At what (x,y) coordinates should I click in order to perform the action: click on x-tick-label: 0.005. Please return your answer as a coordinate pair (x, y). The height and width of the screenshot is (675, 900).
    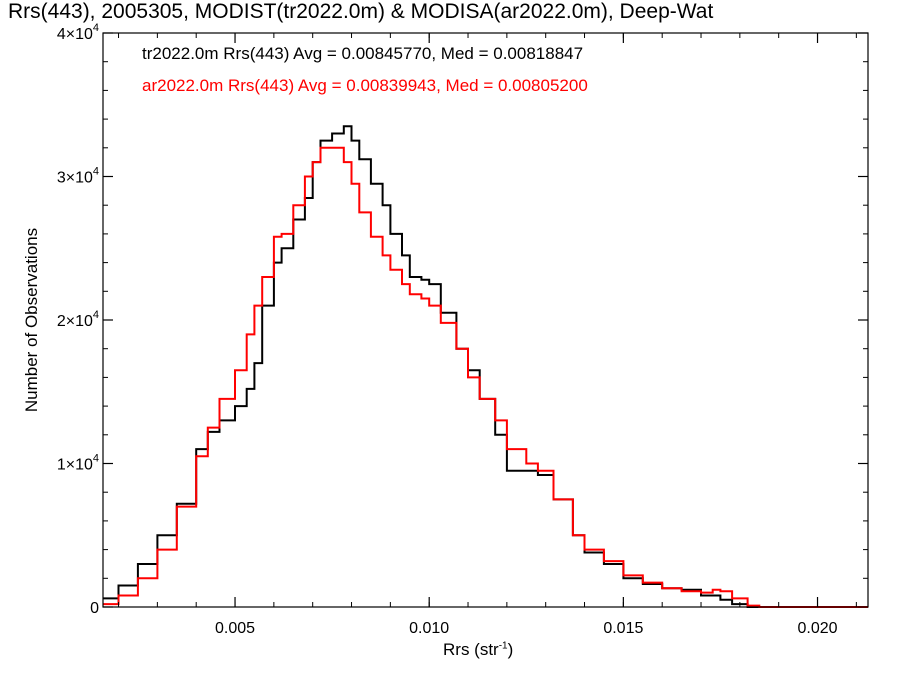
    Looking at the image, I should click on (235, 628).